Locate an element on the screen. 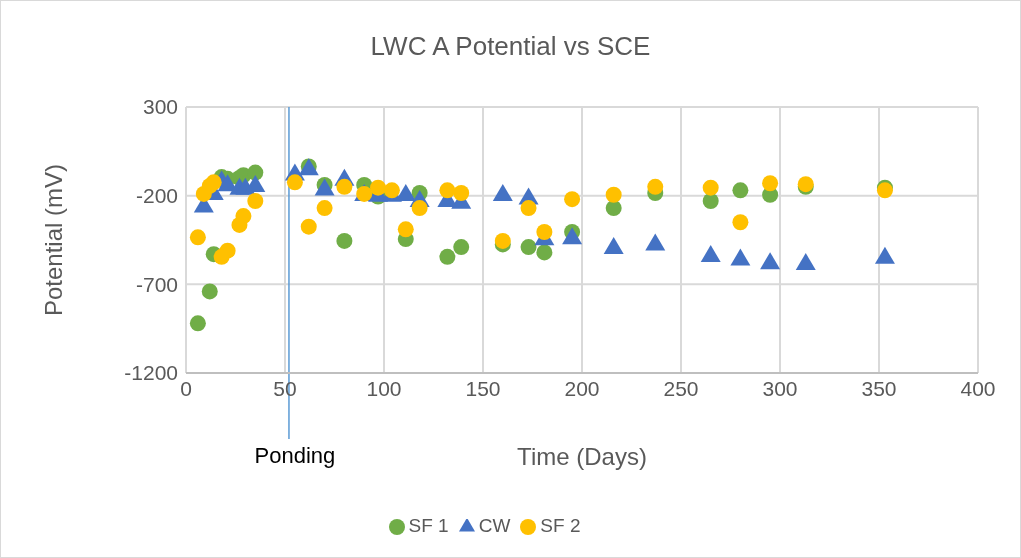 This screenshot has height=558, width=1021. y-axis-title: Potential (mV) is located at coordinates (53, 240).